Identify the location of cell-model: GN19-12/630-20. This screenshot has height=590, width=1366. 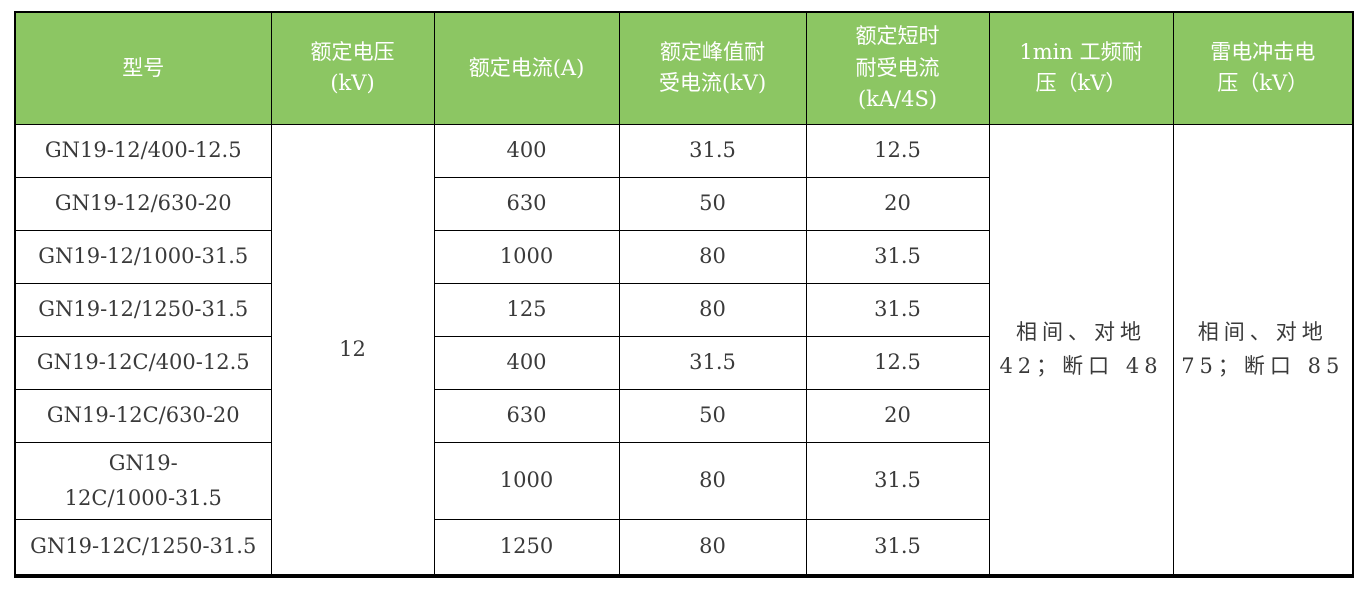
(143, 203).